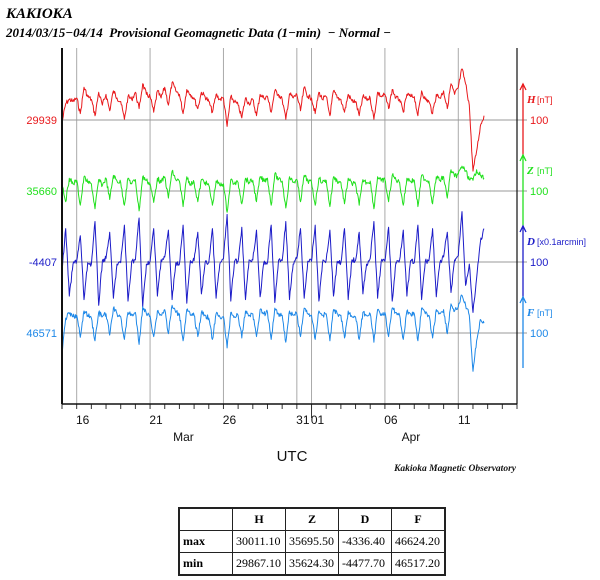 This screenshot has height=580, width=600. What do you see at coordinates (259, 541) in the screenshot?
I see `table-cell: 30011.10` at bounding box center [259, 541].